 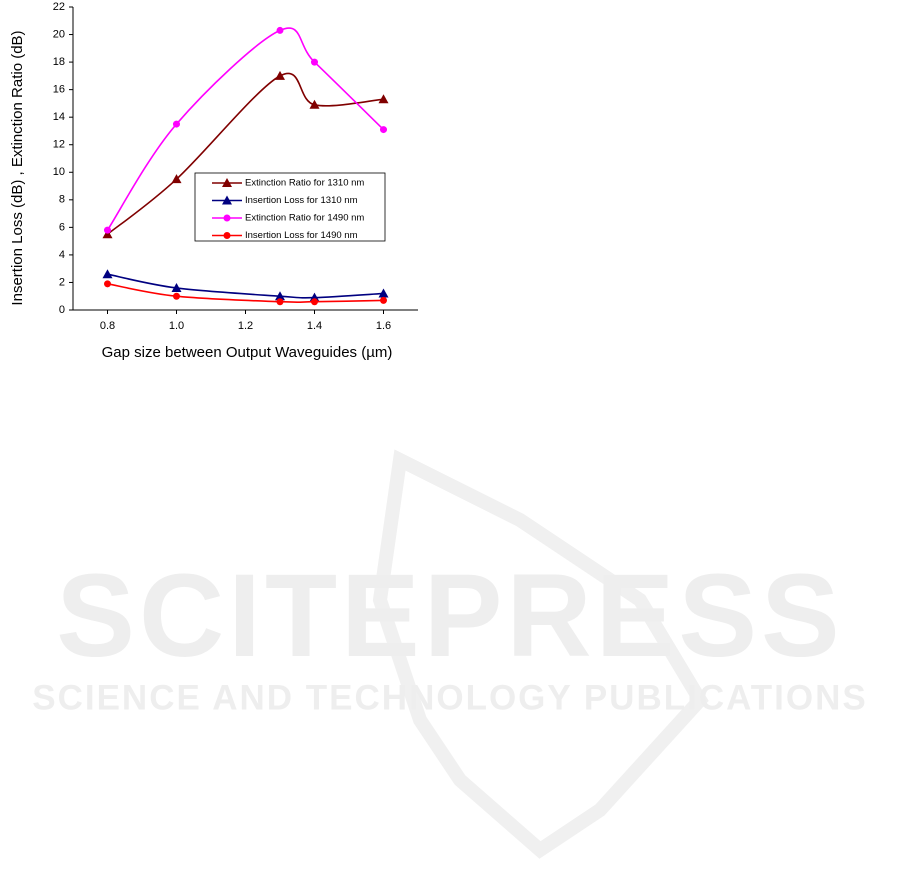 What do you see at coordinates (450, 697) in the screenshot?
I see `watermark-subtitle: SCIENCE AND TECHNOLOGY PUBLICATIONS` at bounding box center [450, 697].